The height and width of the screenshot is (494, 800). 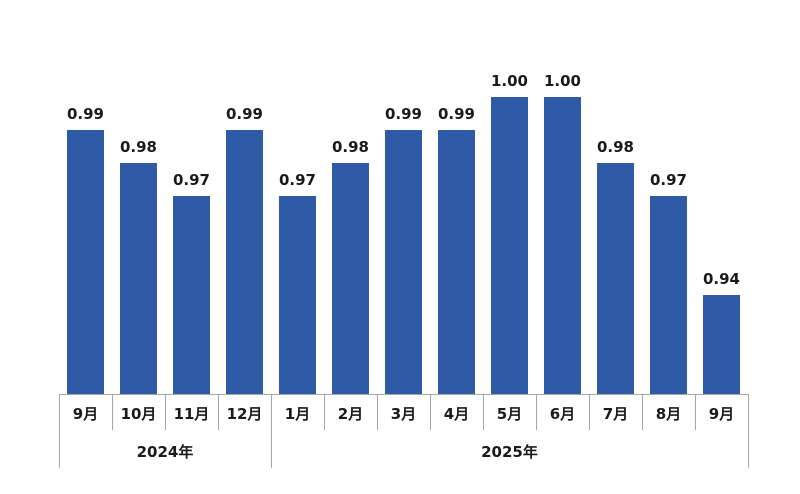 I want to click on year-axis-label: 2025年, so click(x=509, y=452).